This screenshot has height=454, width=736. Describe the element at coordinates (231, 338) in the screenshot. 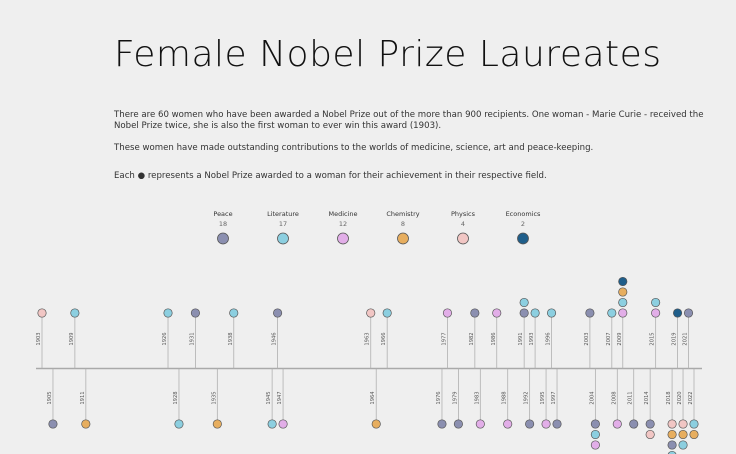

I see `year-label: 1938` at that location.